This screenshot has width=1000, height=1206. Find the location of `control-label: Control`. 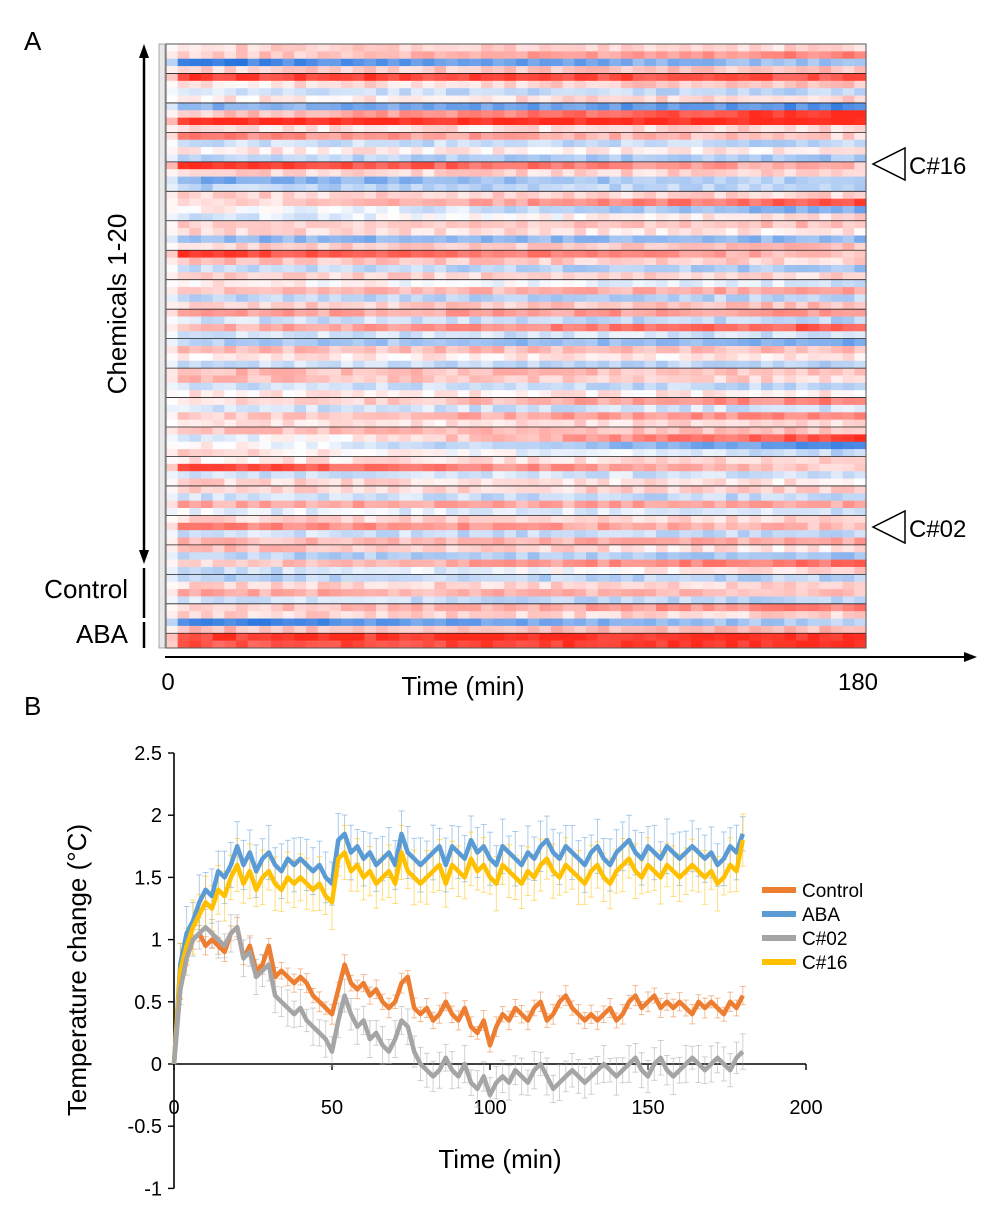

control-label: Control is located at coordinates (86, 589).